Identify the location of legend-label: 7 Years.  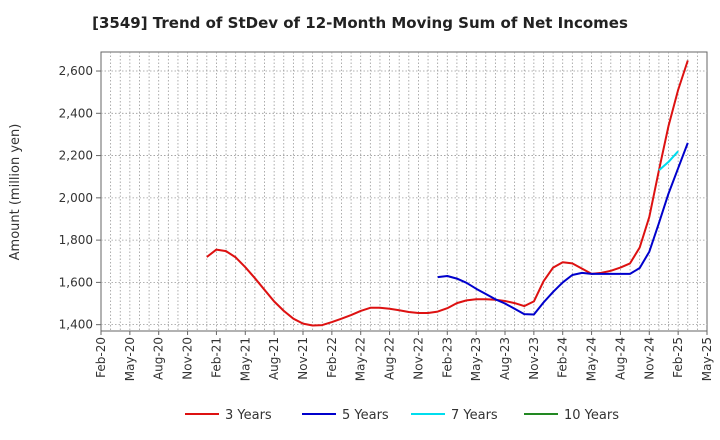
(474, 415).